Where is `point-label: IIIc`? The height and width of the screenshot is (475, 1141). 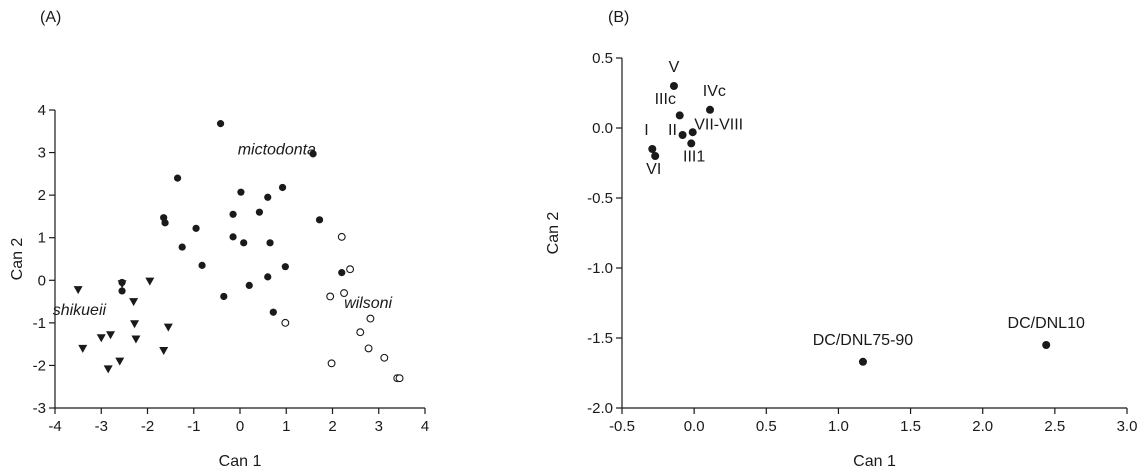 point-label: IIIc is located at coordinates (665, 99).